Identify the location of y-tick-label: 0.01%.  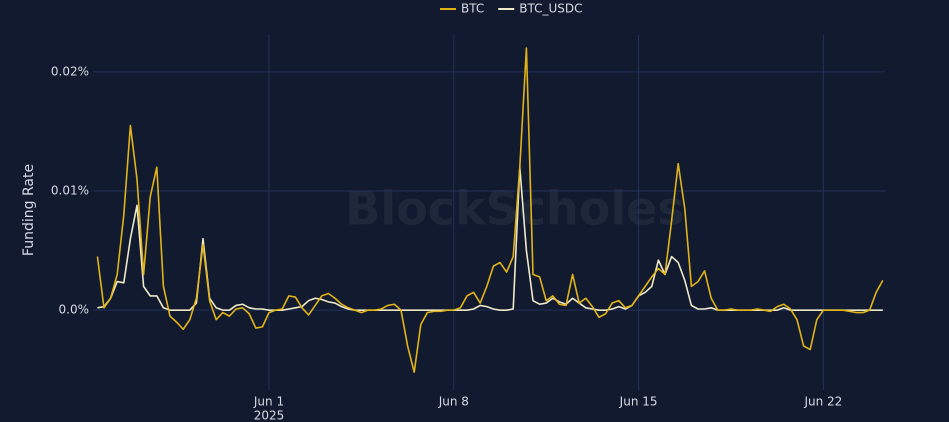
(70, 191).